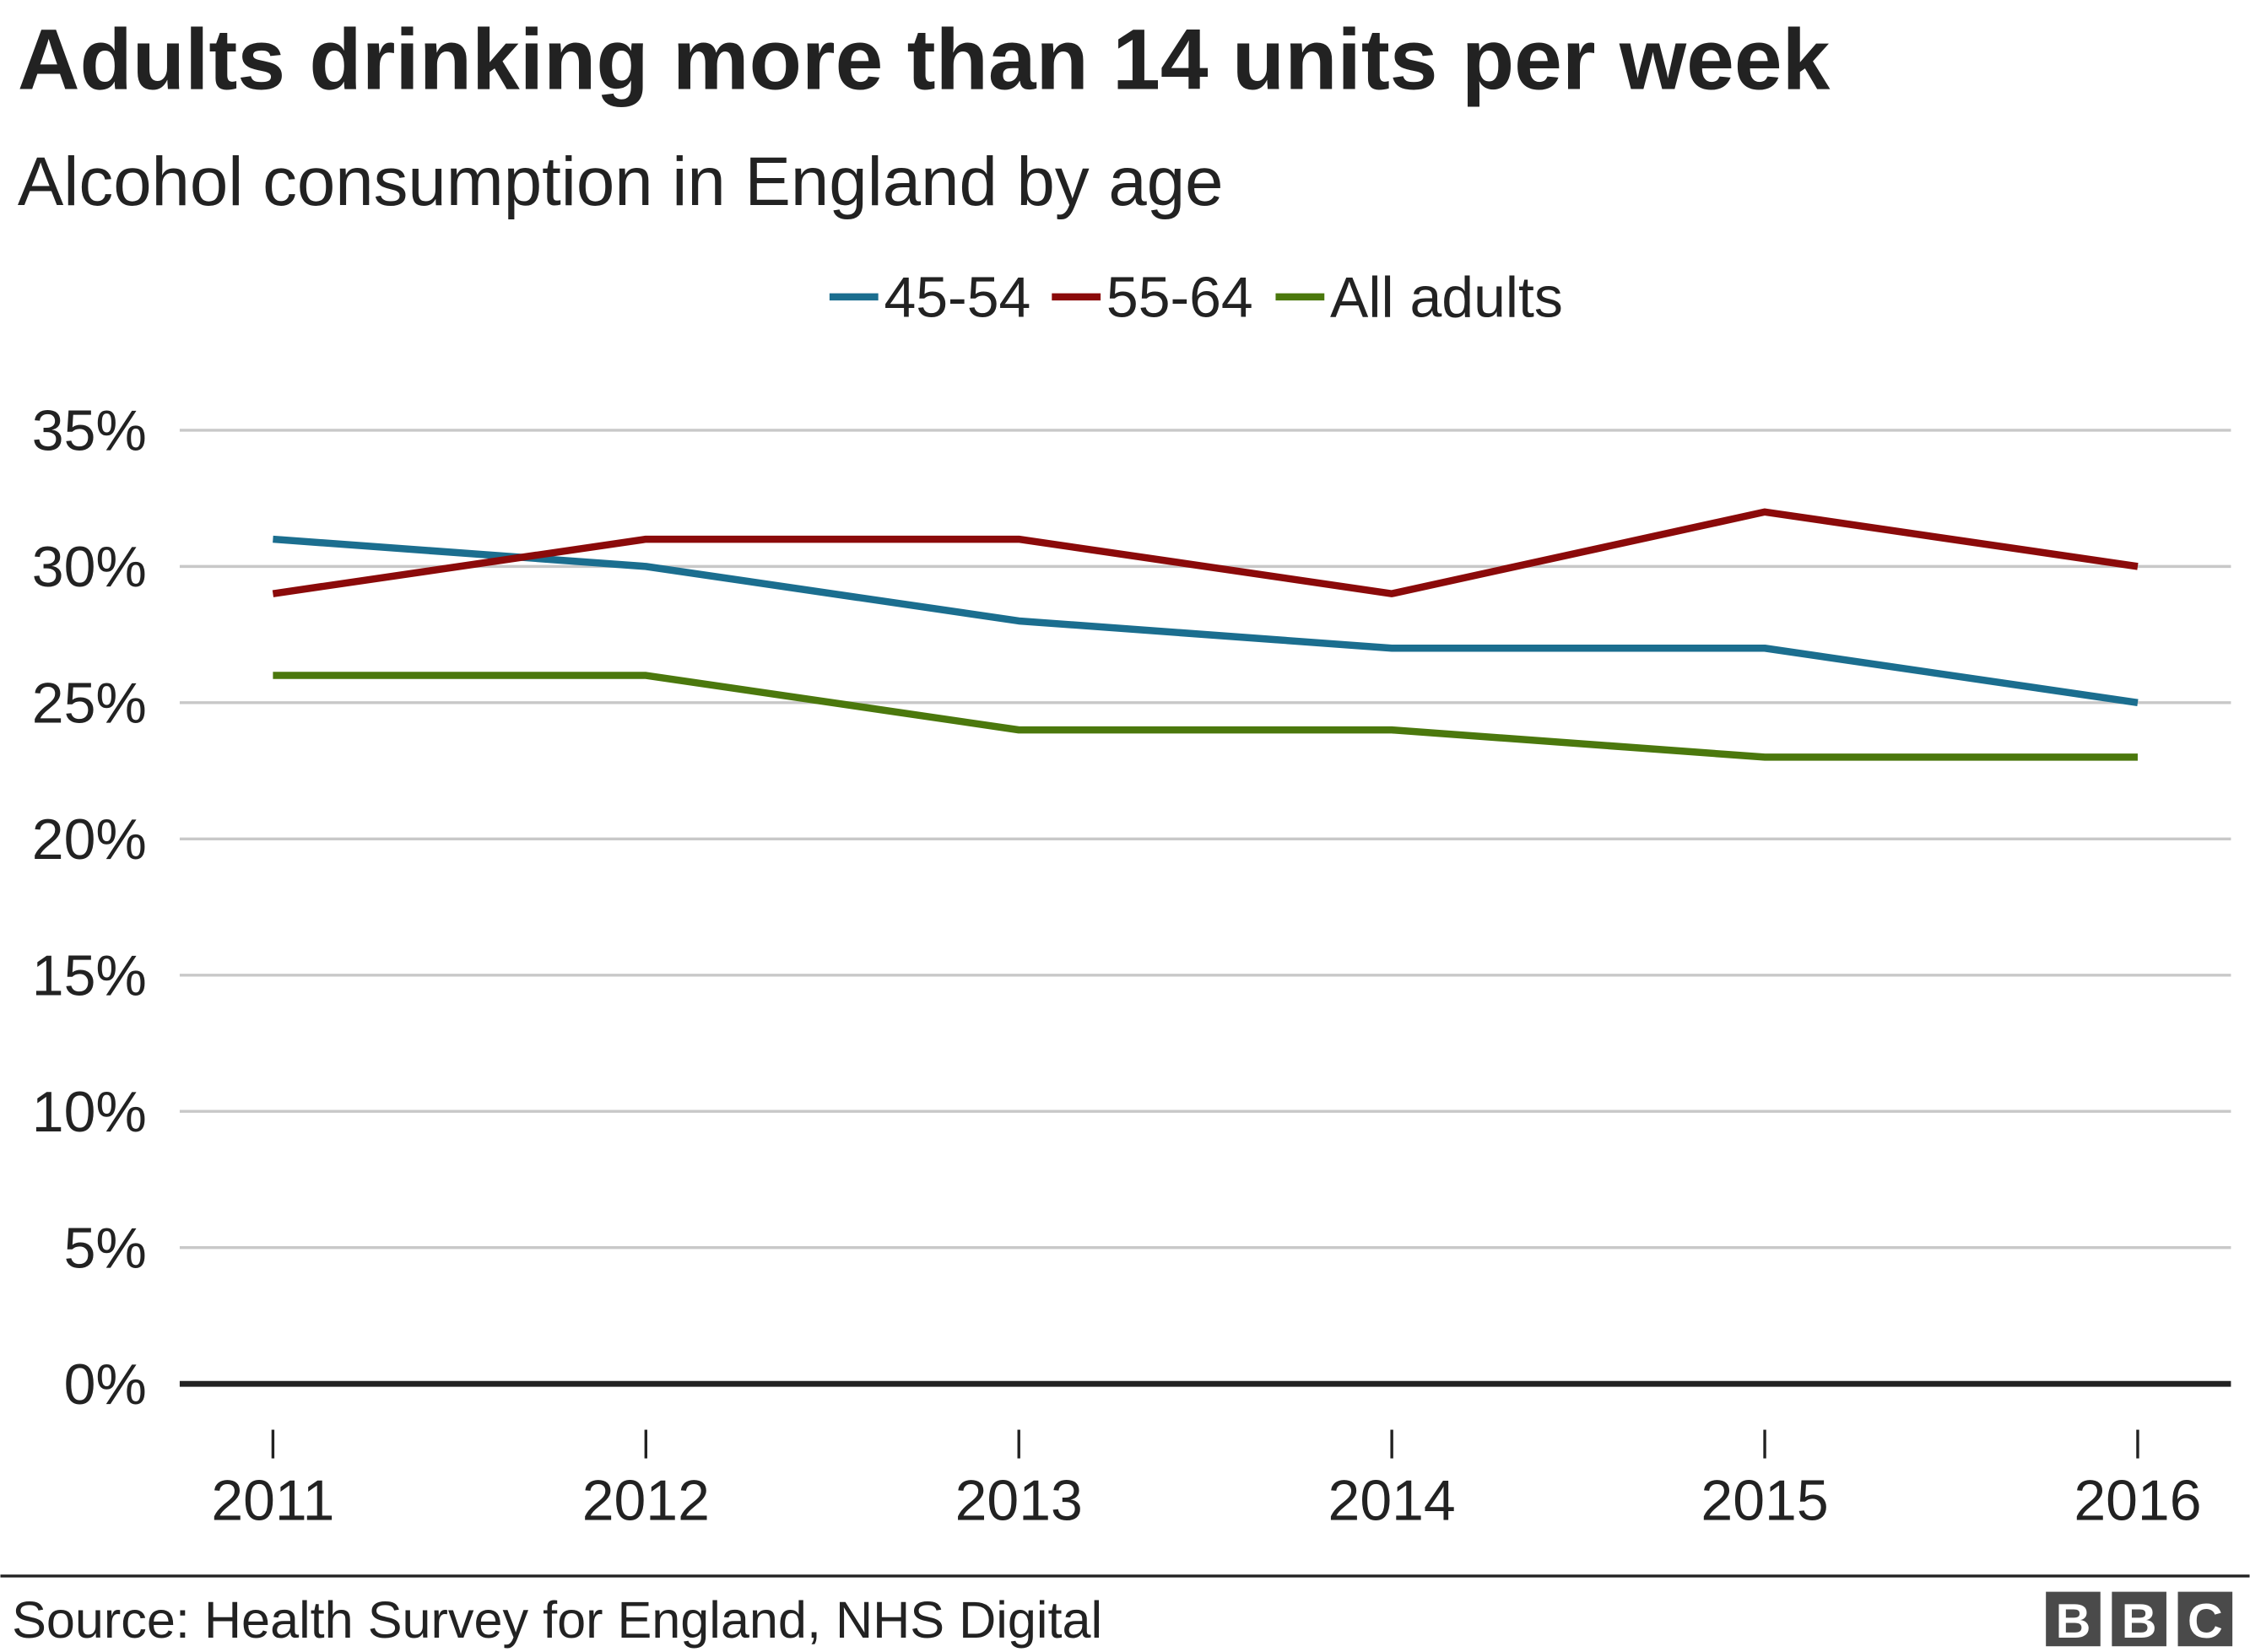  What do you see at coordinates (89, 908) in the screenshot?
I see `y-axis: 0% 5% 10% 15% 20% 25% 30% 35%` at bounding box center [89, 908].